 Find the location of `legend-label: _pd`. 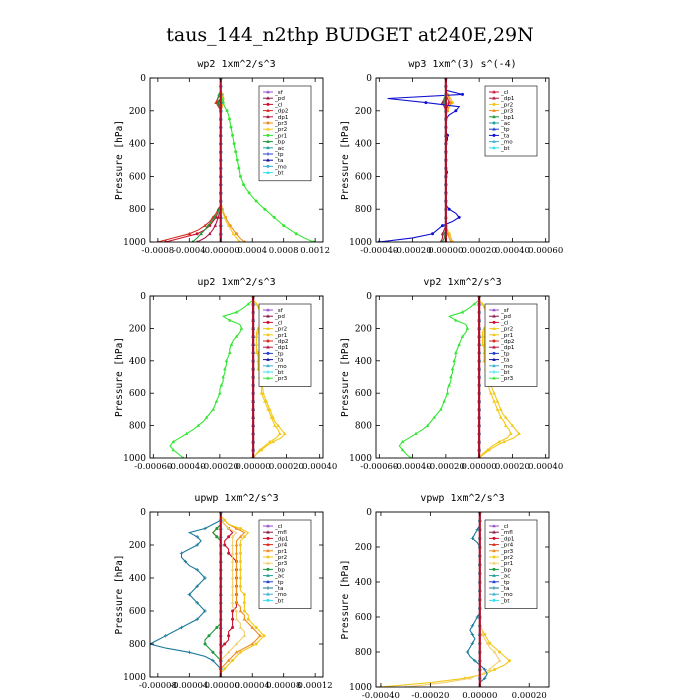

legend-label: _pd is located at coordinates (279, 99).